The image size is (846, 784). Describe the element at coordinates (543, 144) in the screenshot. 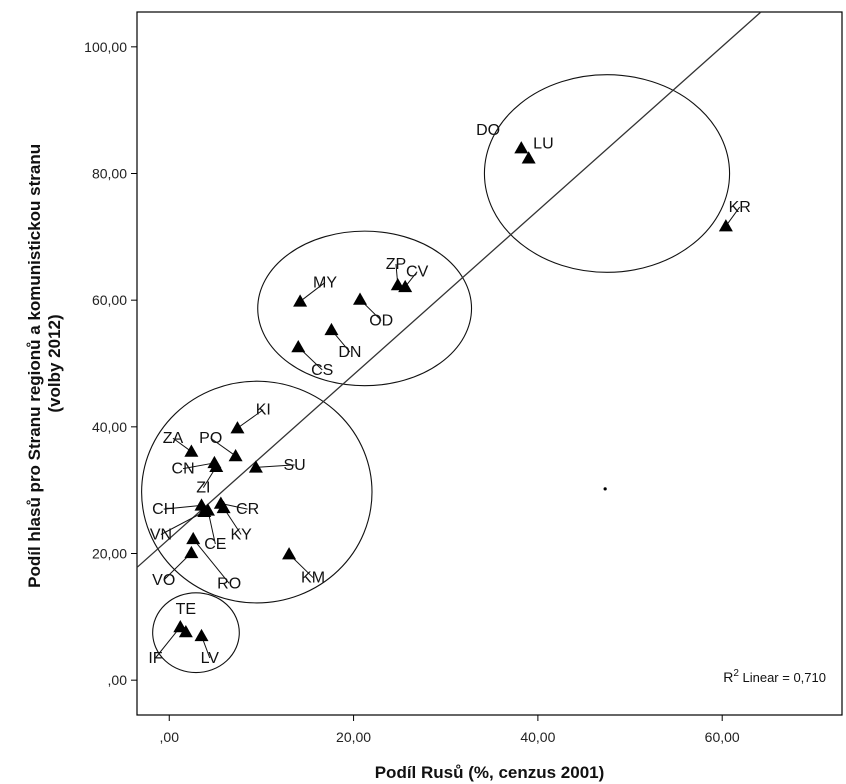

I see `label-lu: LU` at that location.